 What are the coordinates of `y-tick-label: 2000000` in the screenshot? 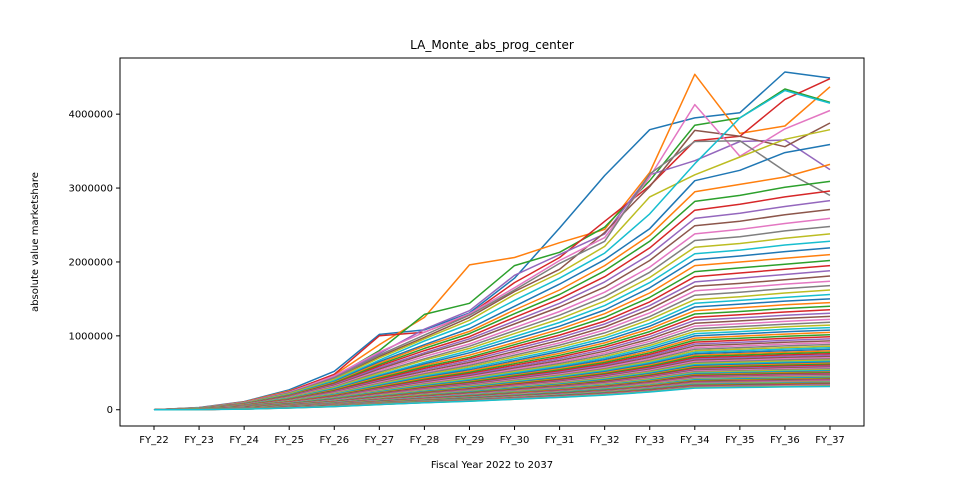 It's located at (90, 262).